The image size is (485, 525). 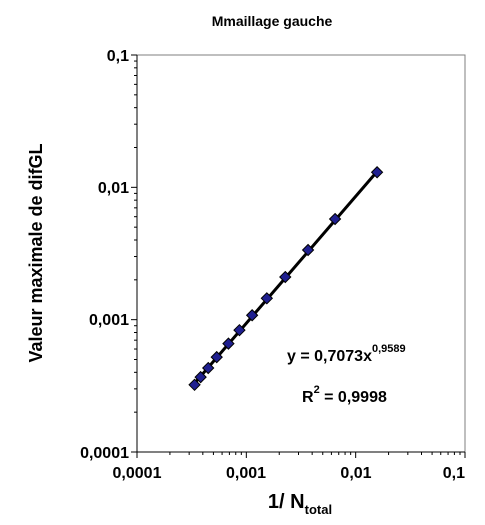 What do you see at coordinates (329, 356) in the screenshot?
I see `equation-base: y = 0,7073x` at bounding box center [329, 356].